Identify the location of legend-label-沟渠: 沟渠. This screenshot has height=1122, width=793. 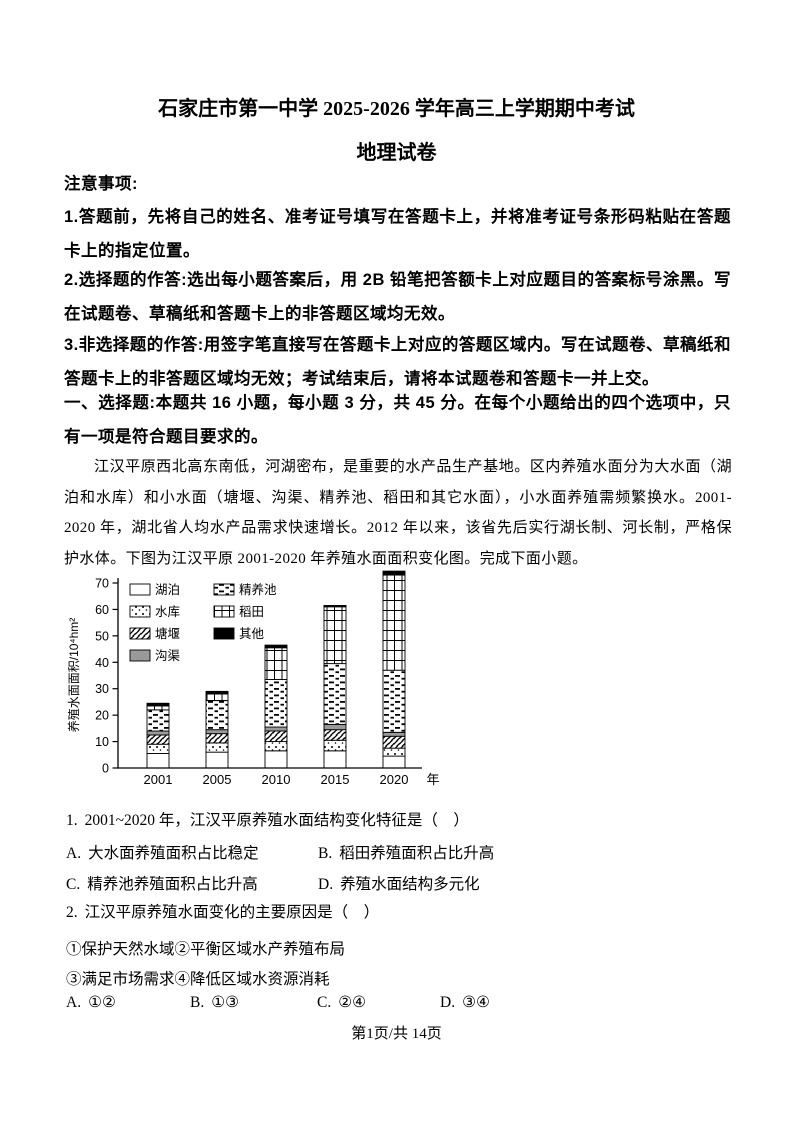
(168, 656).